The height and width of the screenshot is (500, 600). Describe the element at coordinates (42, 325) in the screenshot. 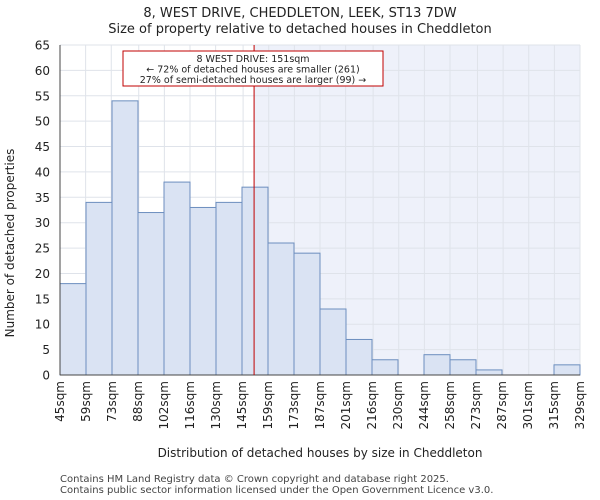

I see `y-tick-label: 10` at that location.